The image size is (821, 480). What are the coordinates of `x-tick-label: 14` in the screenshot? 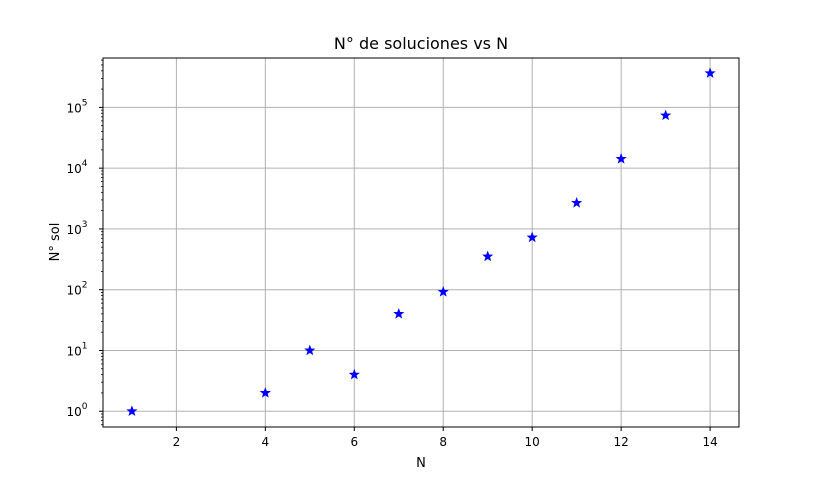 It's located at (709, 442).